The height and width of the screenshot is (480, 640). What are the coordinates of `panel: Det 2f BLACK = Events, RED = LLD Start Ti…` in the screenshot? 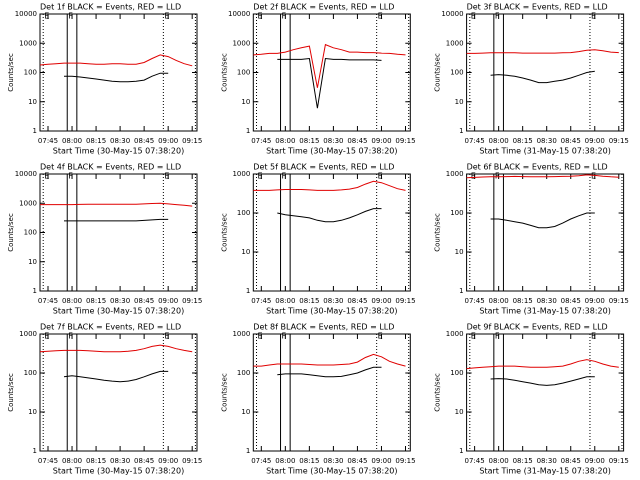 It's located at (317, 79).